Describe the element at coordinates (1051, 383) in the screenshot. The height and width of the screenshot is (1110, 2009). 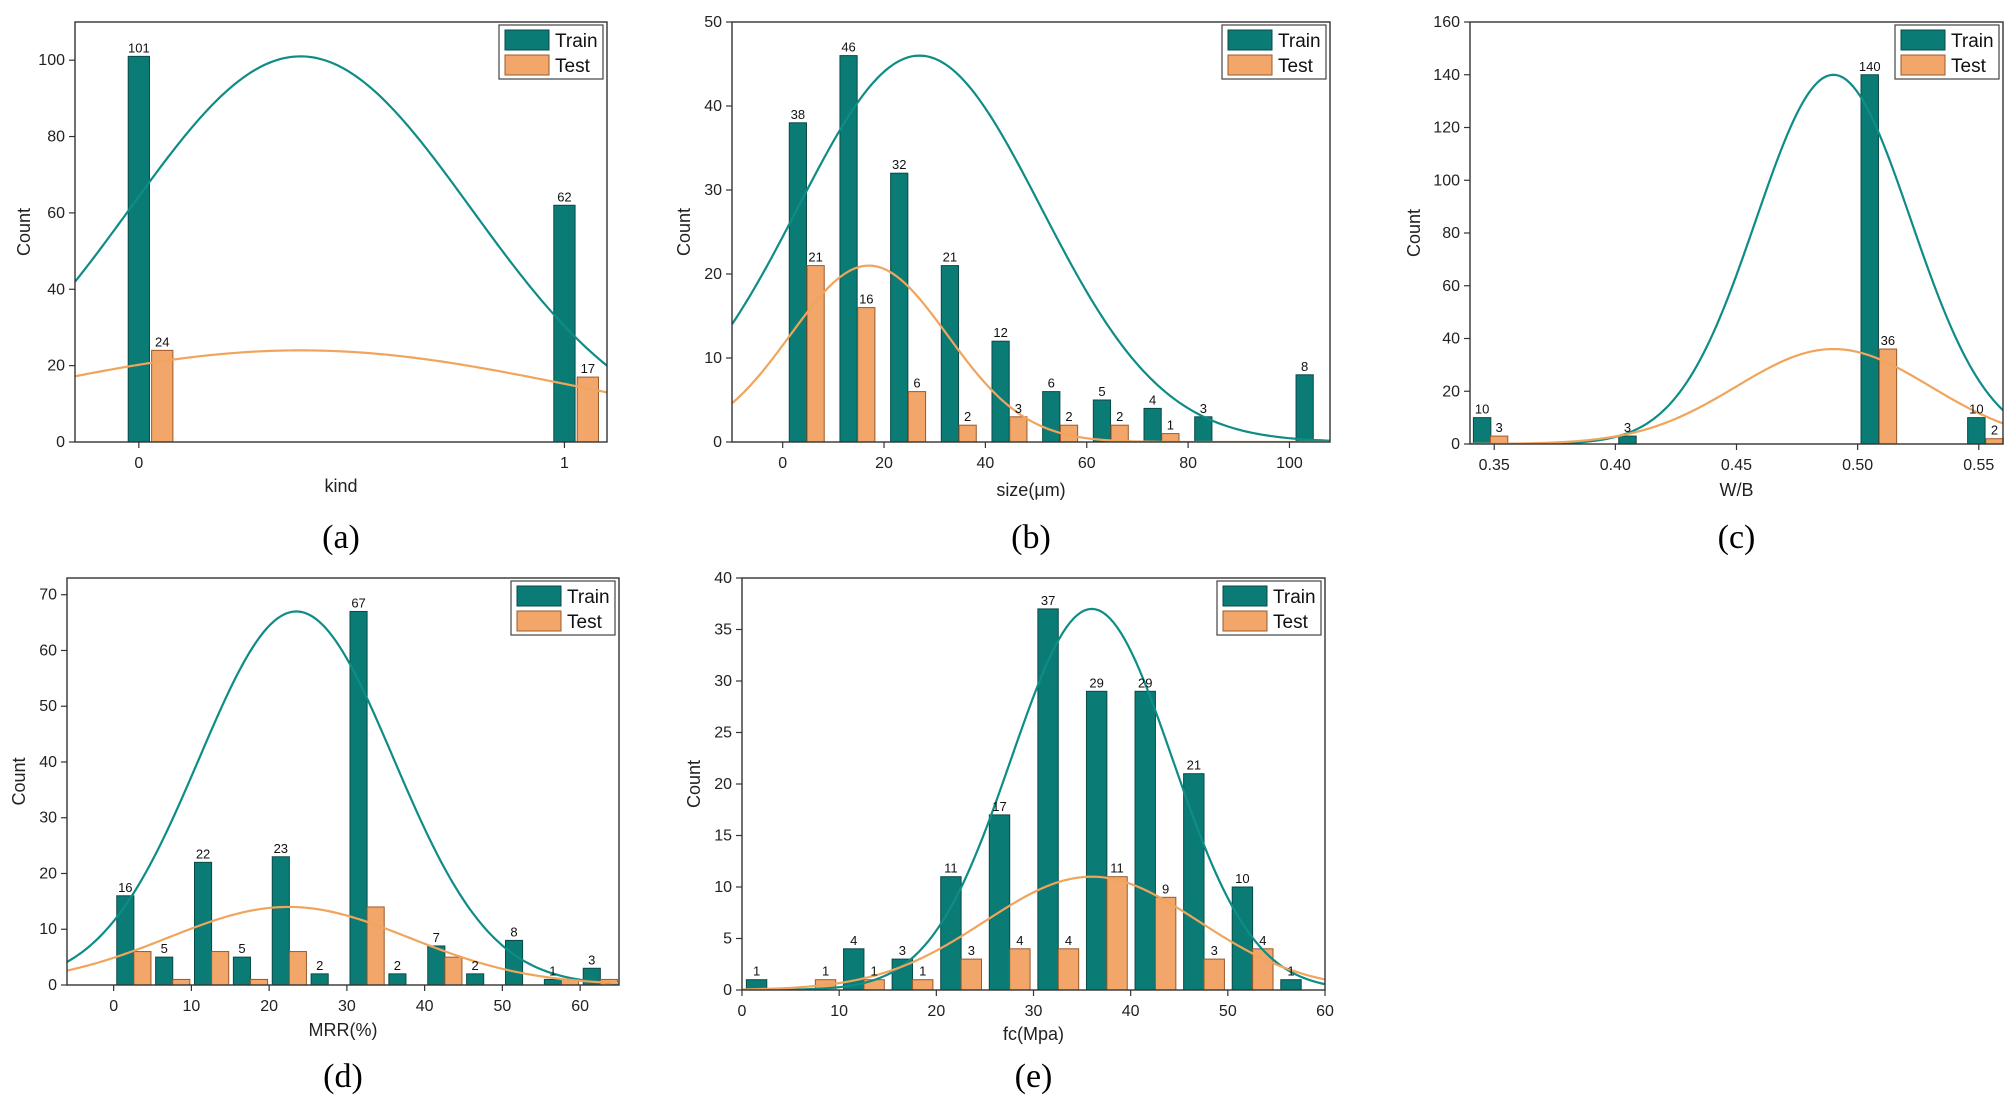
I see `train-data-label: 6` at that location.